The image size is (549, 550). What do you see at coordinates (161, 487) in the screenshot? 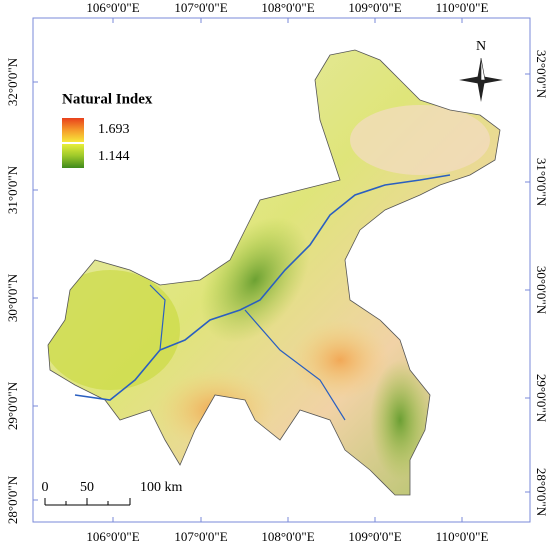
I see `scale-label: 100 km` at bounding box center [161, 487].